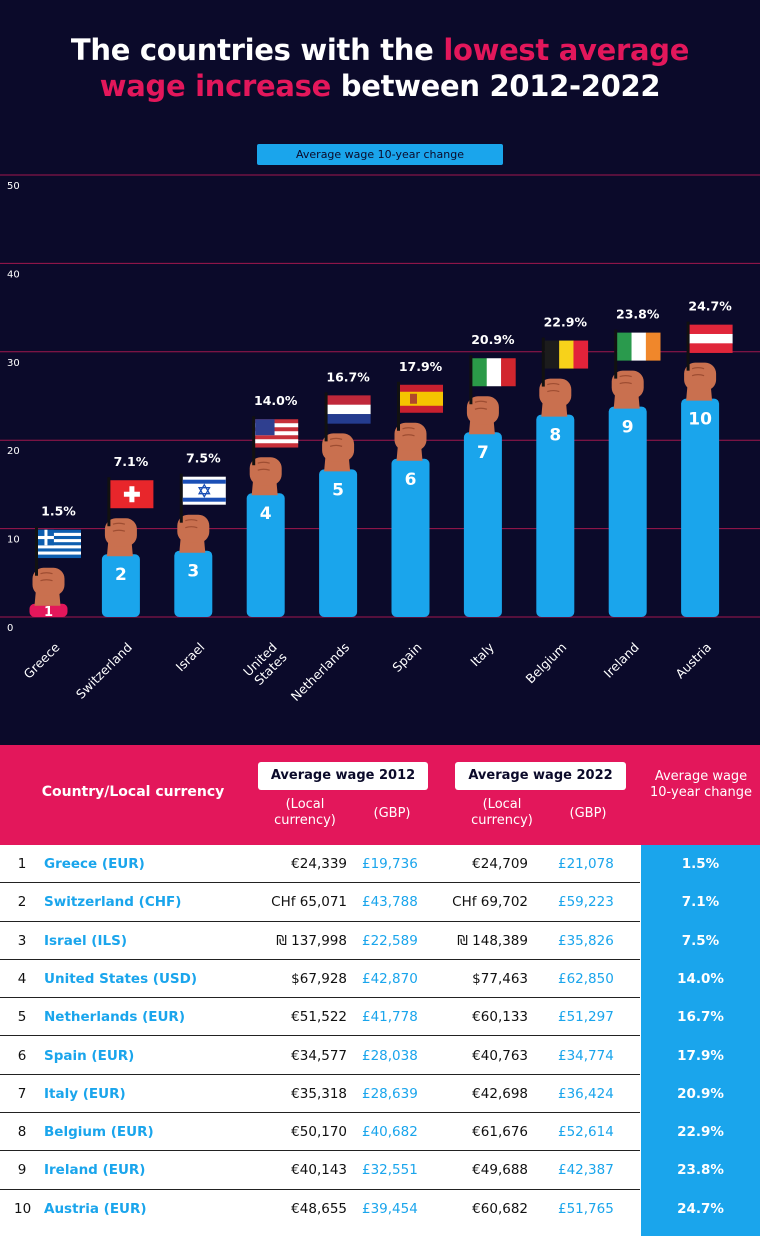  Describe the element at coordinates (319, 1208) in the screenshot. I see `row-local-2012: €48,655` at that location.